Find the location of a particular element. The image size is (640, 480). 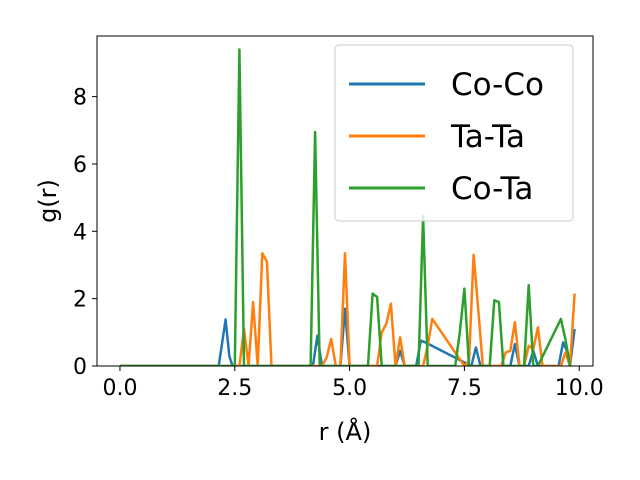

x-tick-label: 7.5 is located at coordinates (464, 388).